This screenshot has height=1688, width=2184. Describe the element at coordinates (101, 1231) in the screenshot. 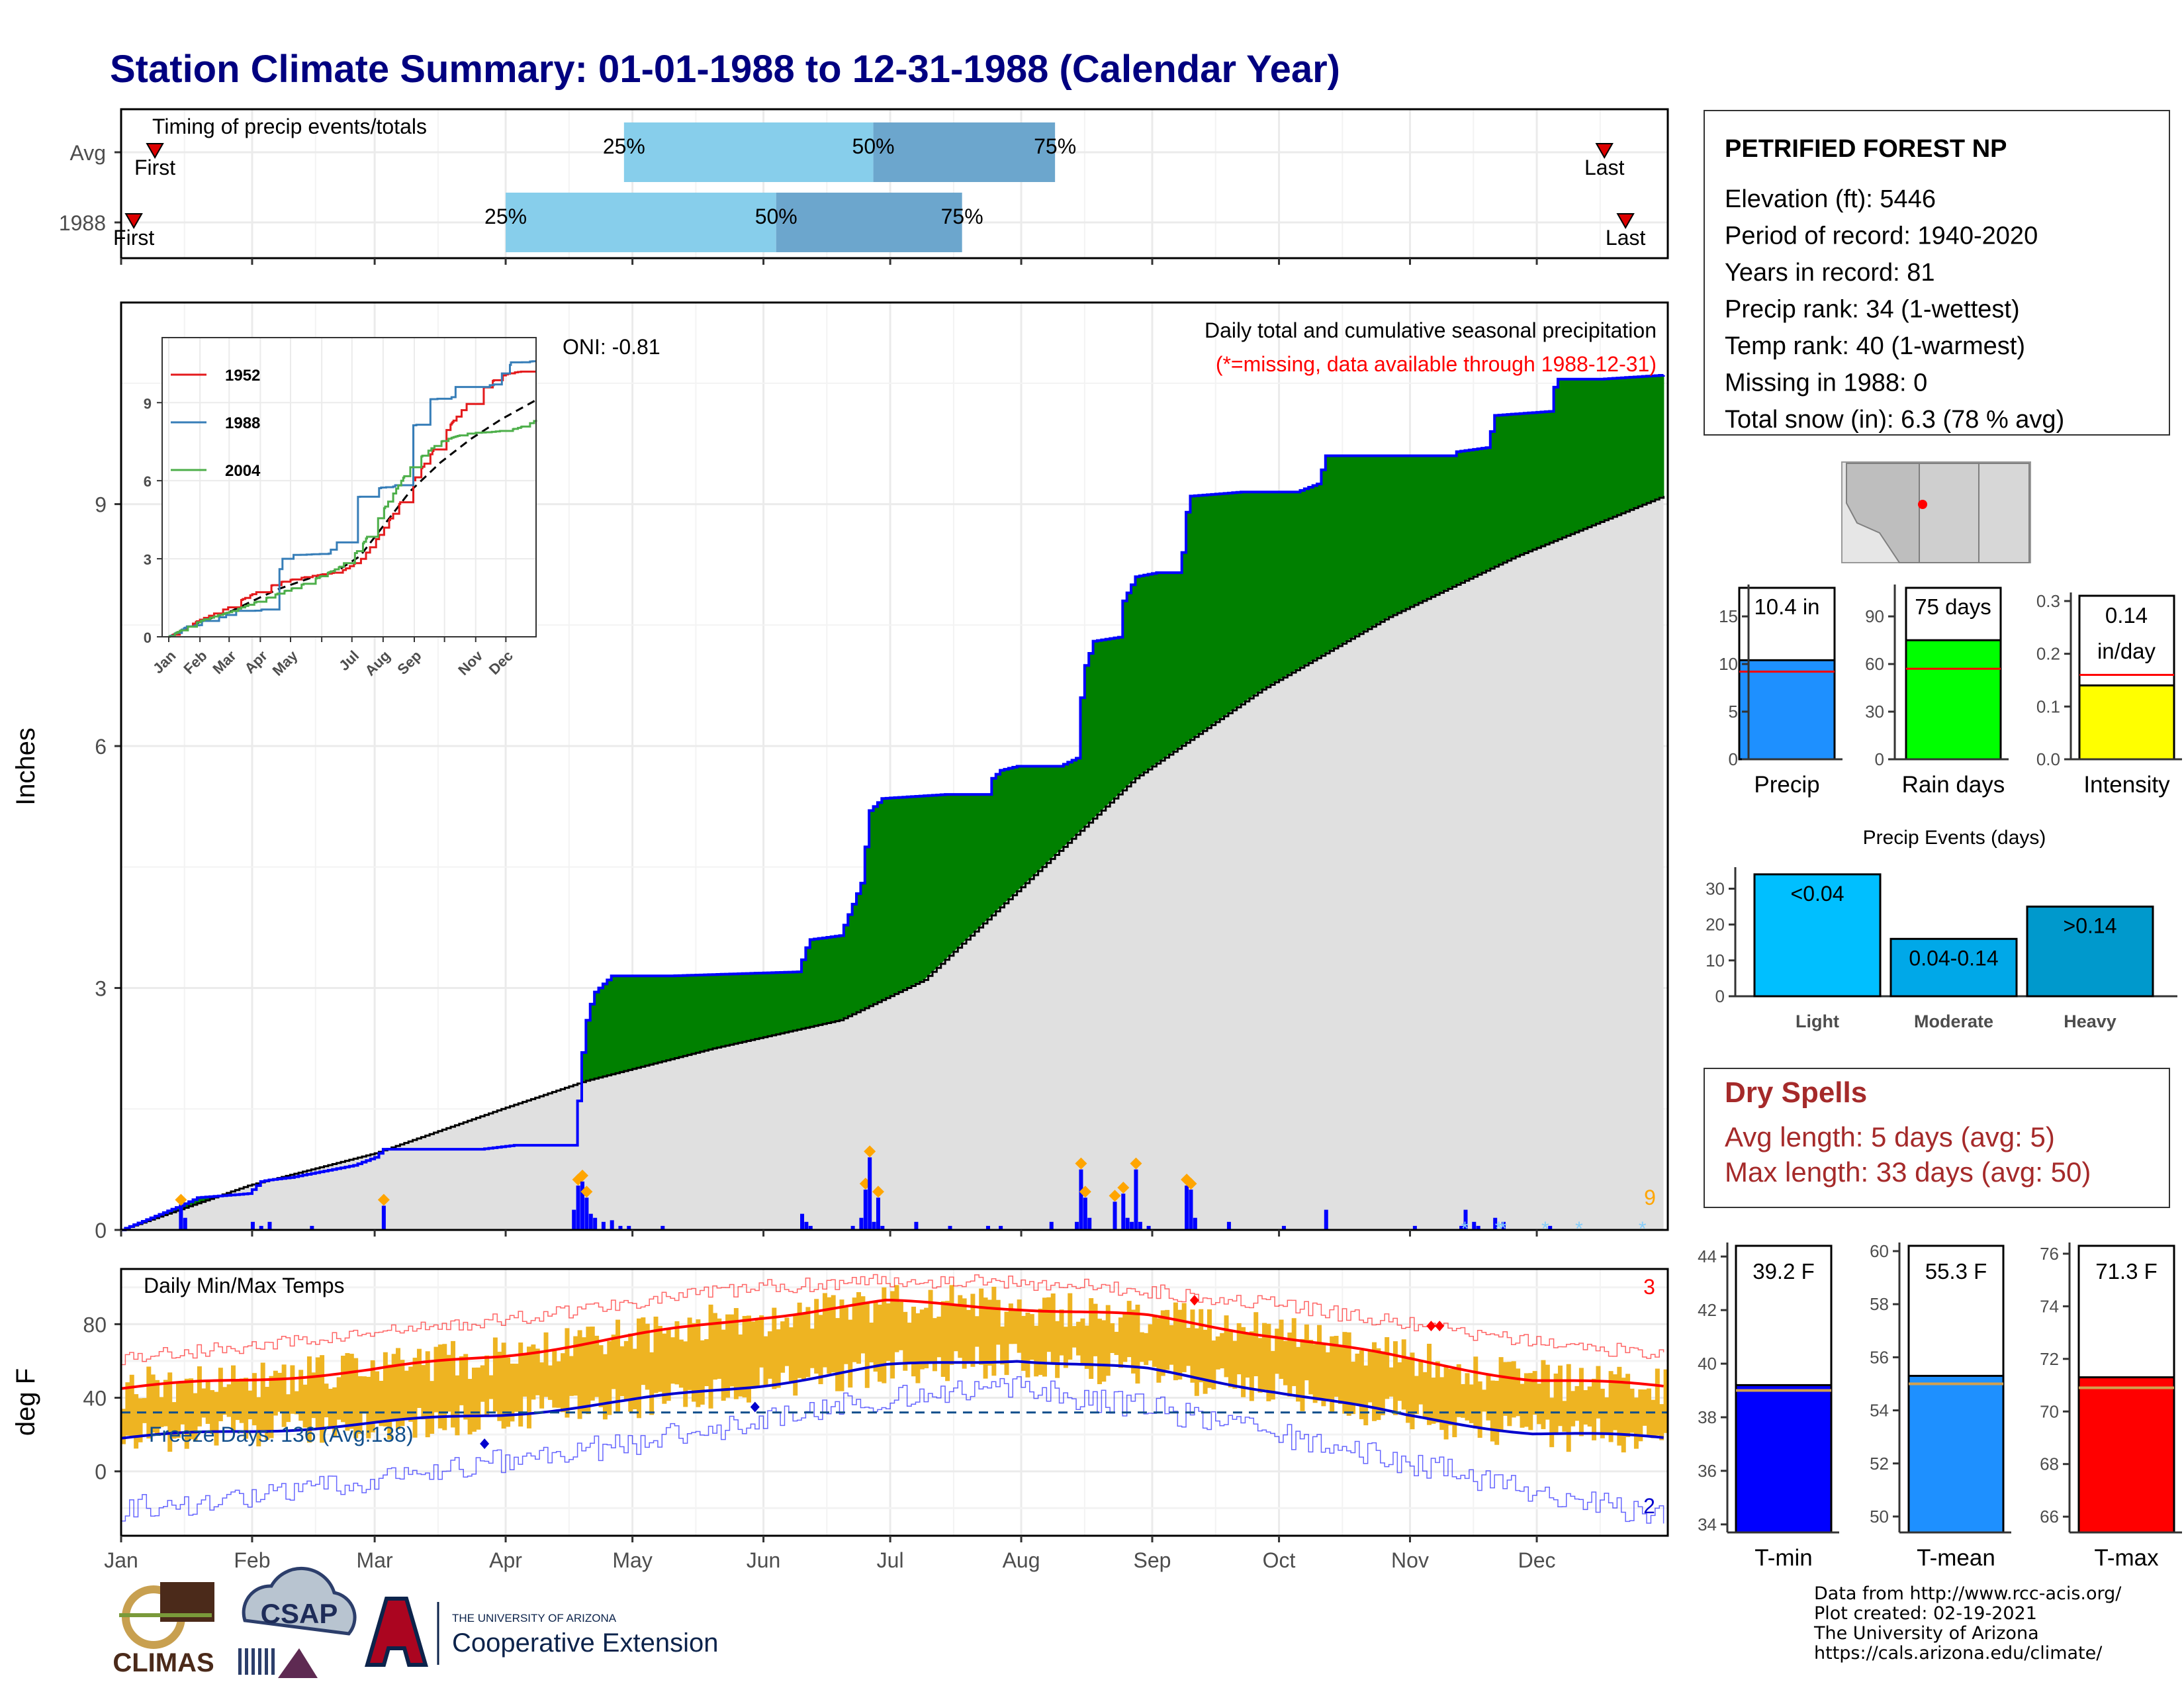

I see `precip-y-tick-label: 0` at that location.